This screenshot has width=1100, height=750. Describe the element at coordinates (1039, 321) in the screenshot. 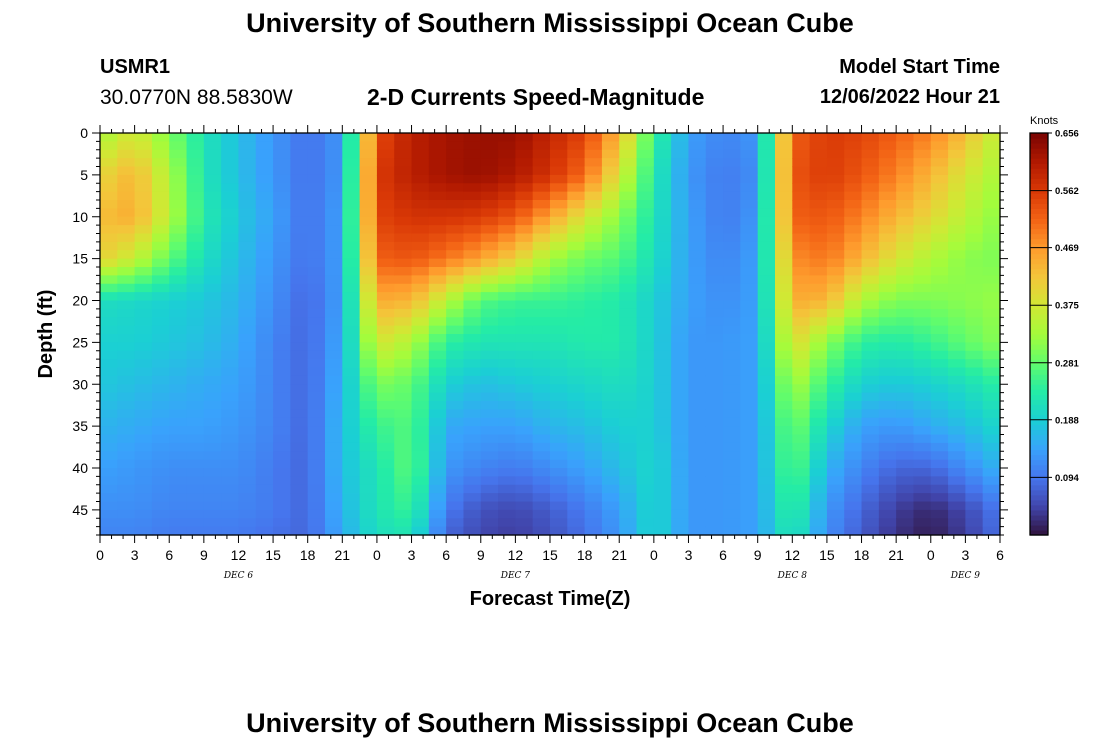

I see `colorbar-segment` at that location.